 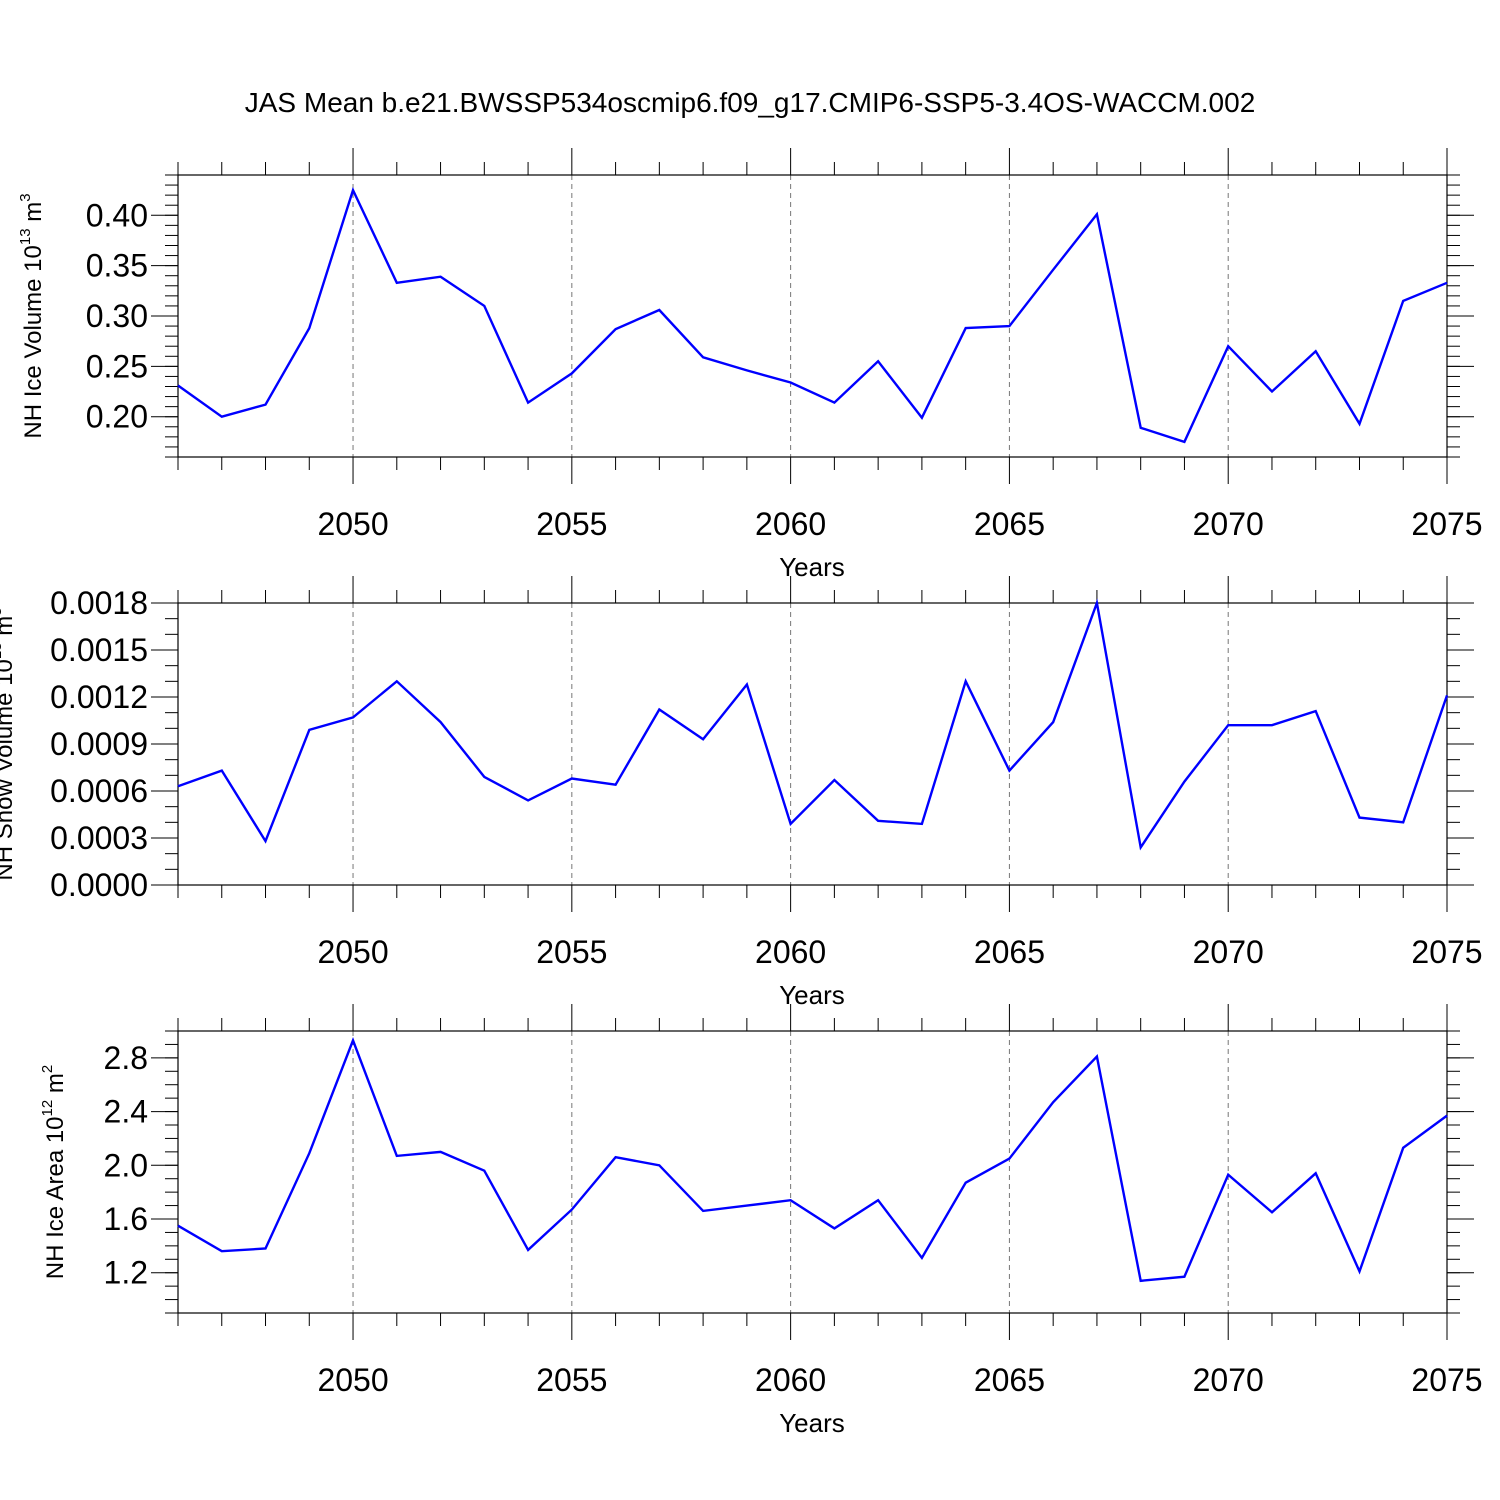 What do you see at coordinates (99, 650) in the screenshot?
I see `y-tick-label: 0.0015` at bounding box center [99, 650].